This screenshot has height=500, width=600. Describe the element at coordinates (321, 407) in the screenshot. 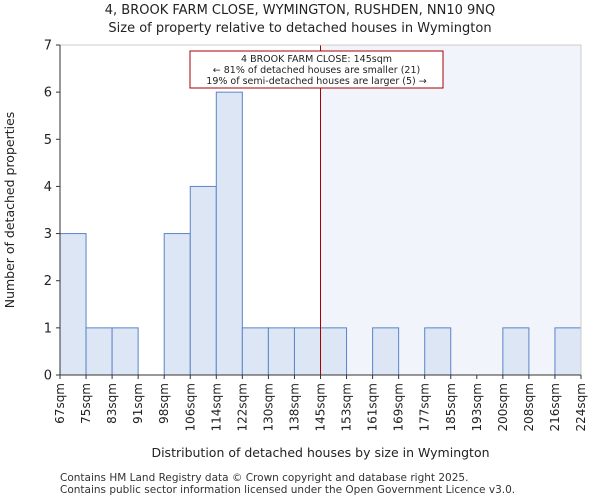

I see `x-tick-label: 145sqm` at that location.